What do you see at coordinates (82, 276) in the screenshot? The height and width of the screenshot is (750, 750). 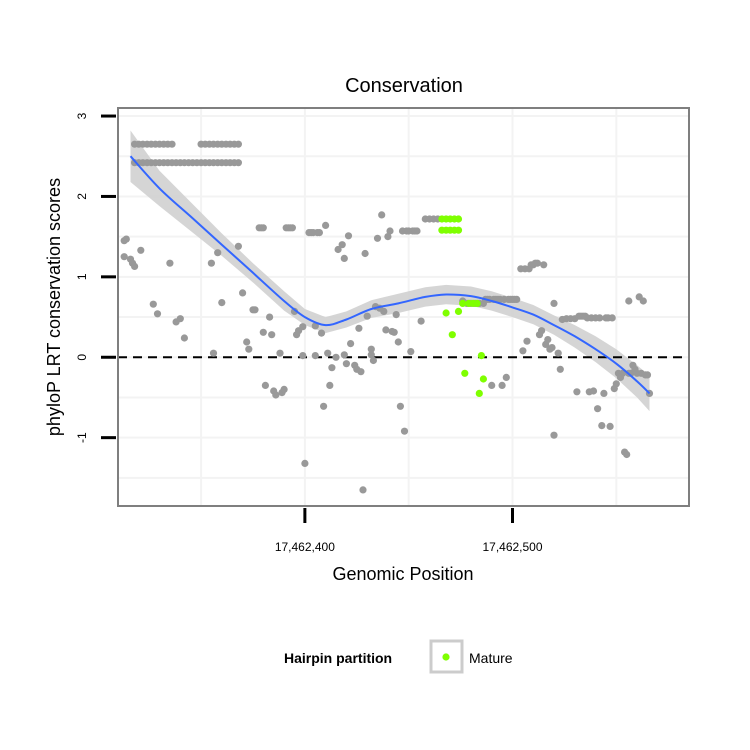 I see `y-tick-label: 1` at bounding box center [82, 276].